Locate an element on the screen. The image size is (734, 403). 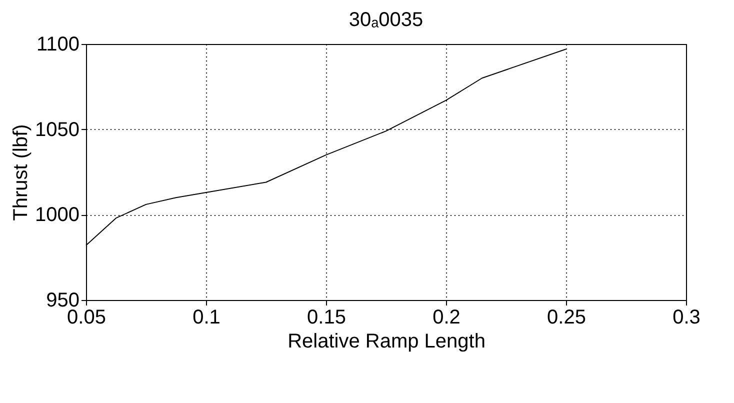
y-tick-label: 1050 is located at coordinates (57, 129).